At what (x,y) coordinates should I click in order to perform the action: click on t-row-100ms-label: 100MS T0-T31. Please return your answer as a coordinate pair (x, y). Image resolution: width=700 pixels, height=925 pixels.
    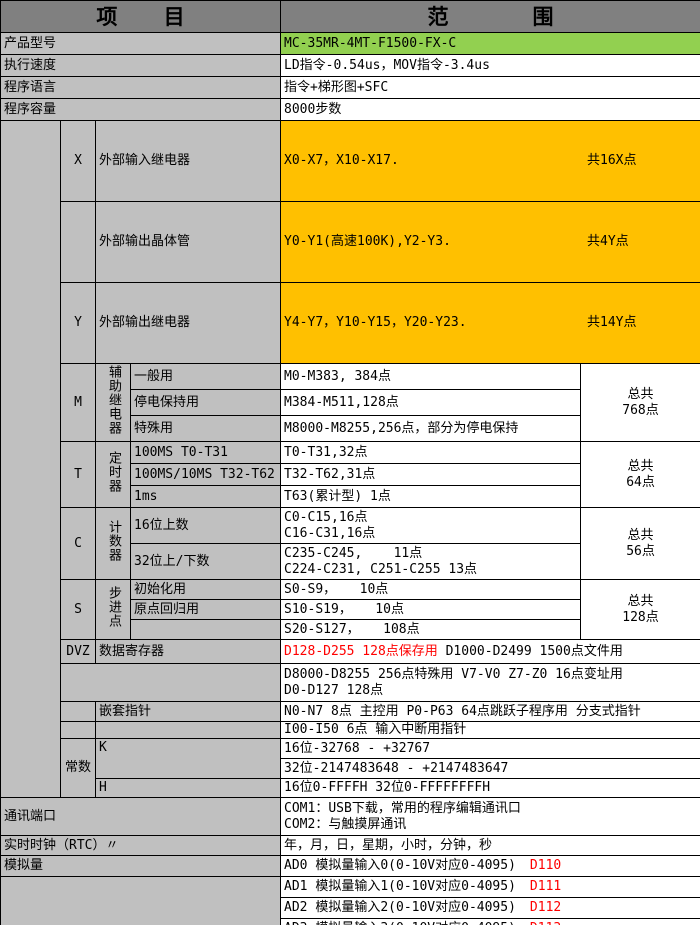
    Looking at the image, I should click on (205, 452).